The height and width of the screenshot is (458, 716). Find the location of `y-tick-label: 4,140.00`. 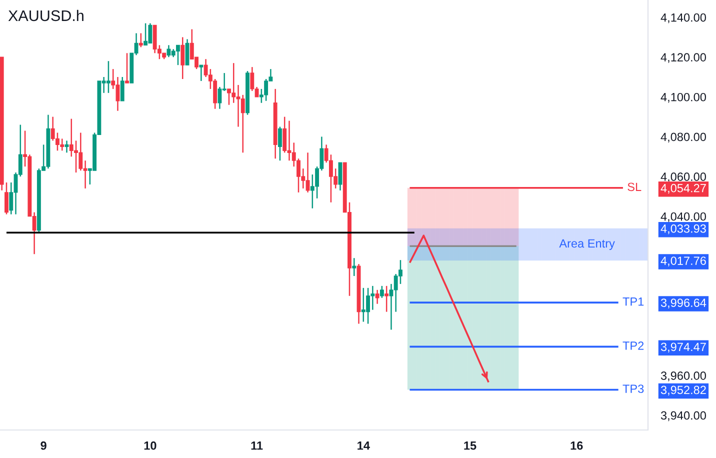

y-tick-label: 4,140.00 is located at coordinates (683, 18).